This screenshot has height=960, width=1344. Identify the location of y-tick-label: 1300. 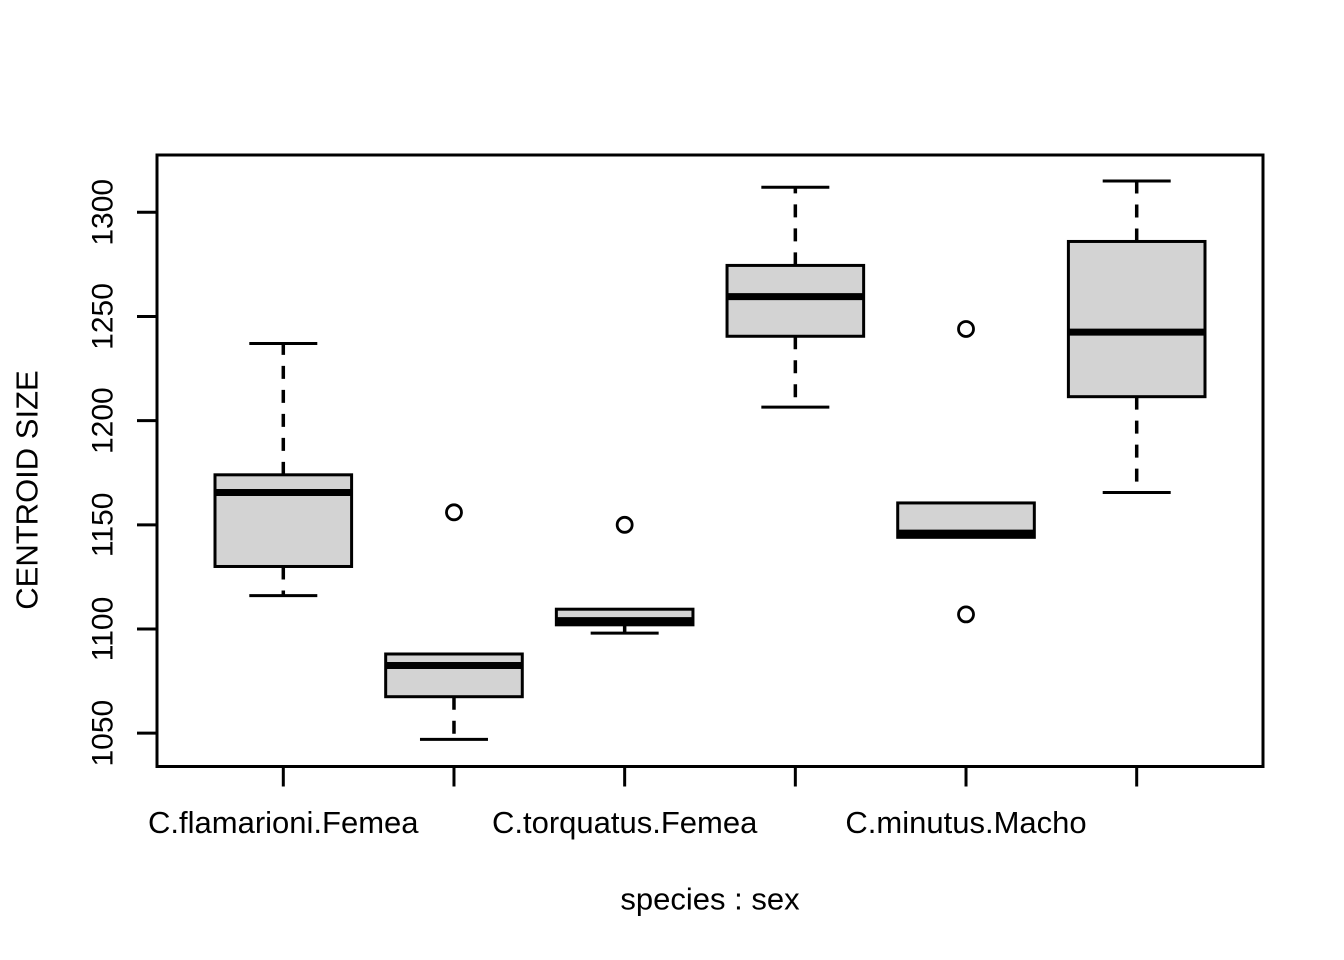
(103, 212).